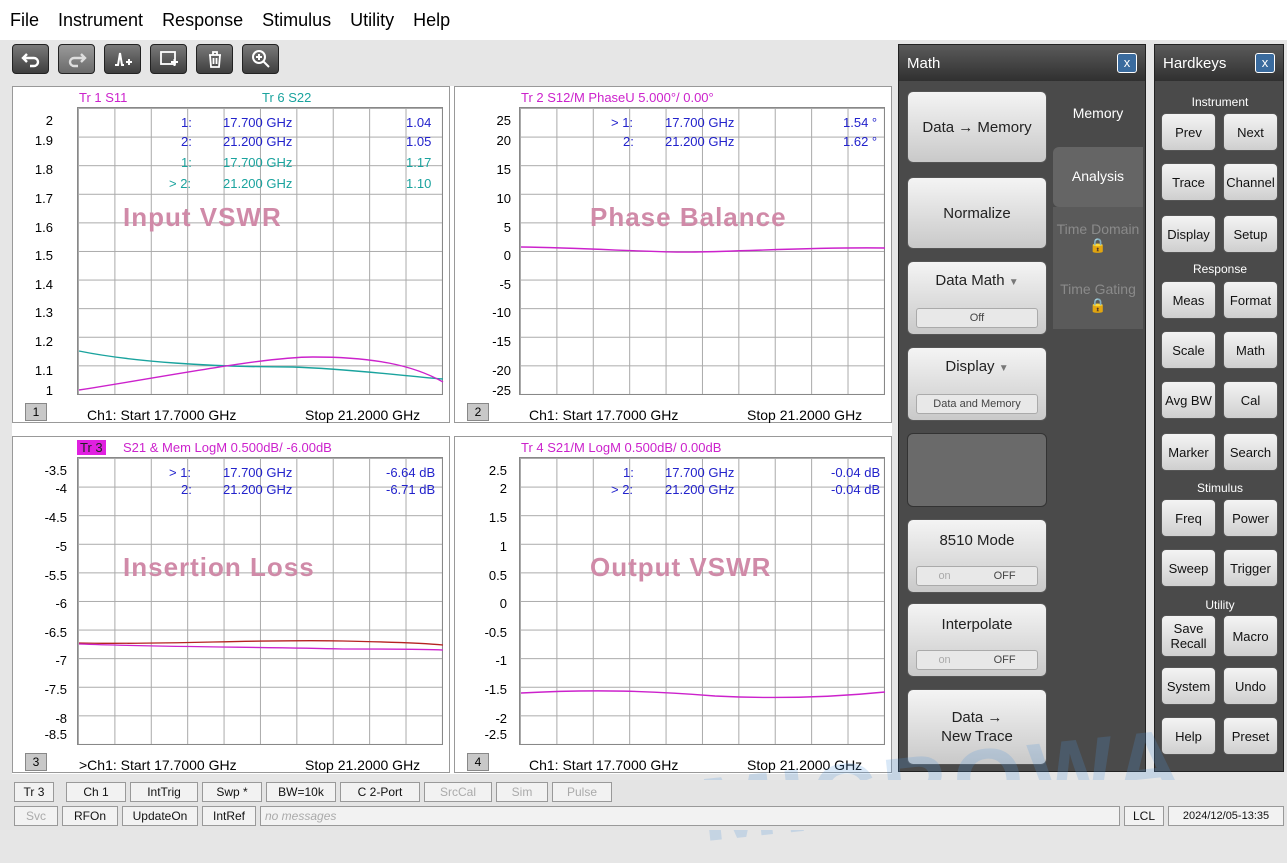 The height and width of the screenshot is (863, 1287). Describe the element at coordinates (977, 298) in the screenshot. I see `data-math-button: Data Math ▼ Off` at that location.